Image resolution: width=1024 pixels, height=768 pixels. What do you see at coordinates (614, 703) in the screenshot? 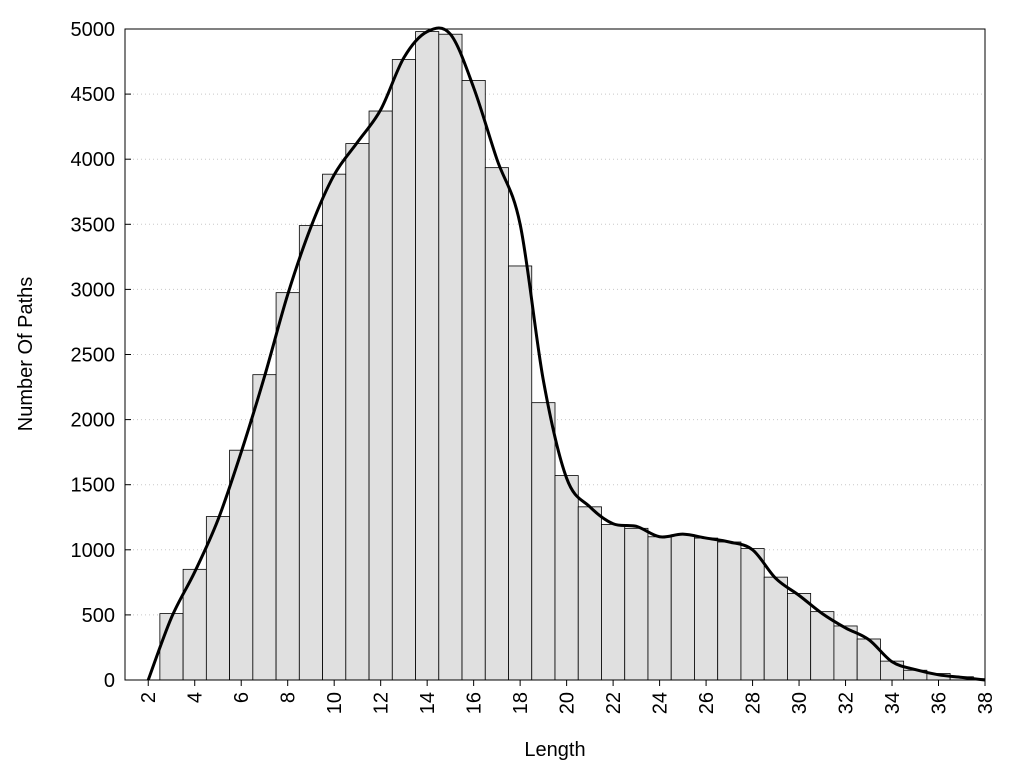
I see `x-tick-label: 22` at bounding box center [614, 703].